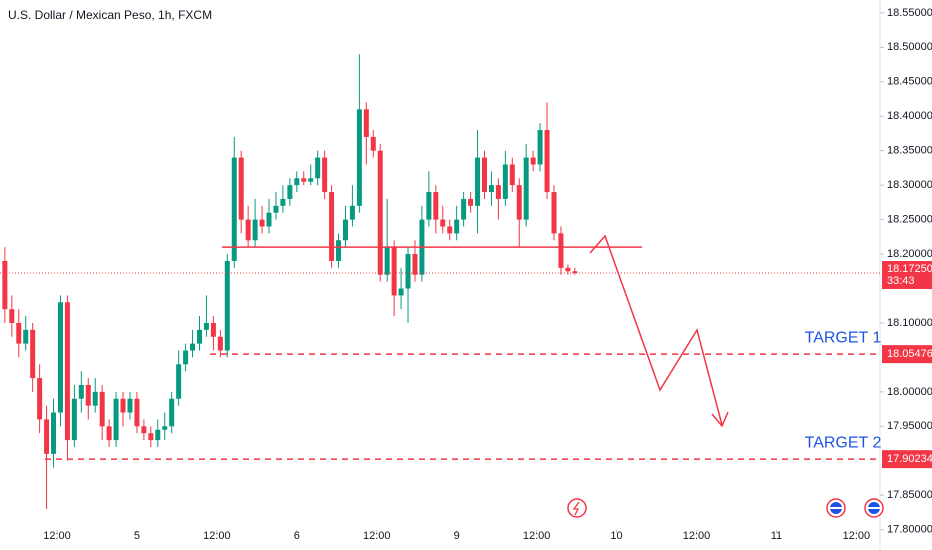 The width and height of the screenshot is (932, 550). What do you see at coordinates (909, 82) in the screenshot?
I see `y-tick-label: 18.45000` at bounding box center [909, 82].